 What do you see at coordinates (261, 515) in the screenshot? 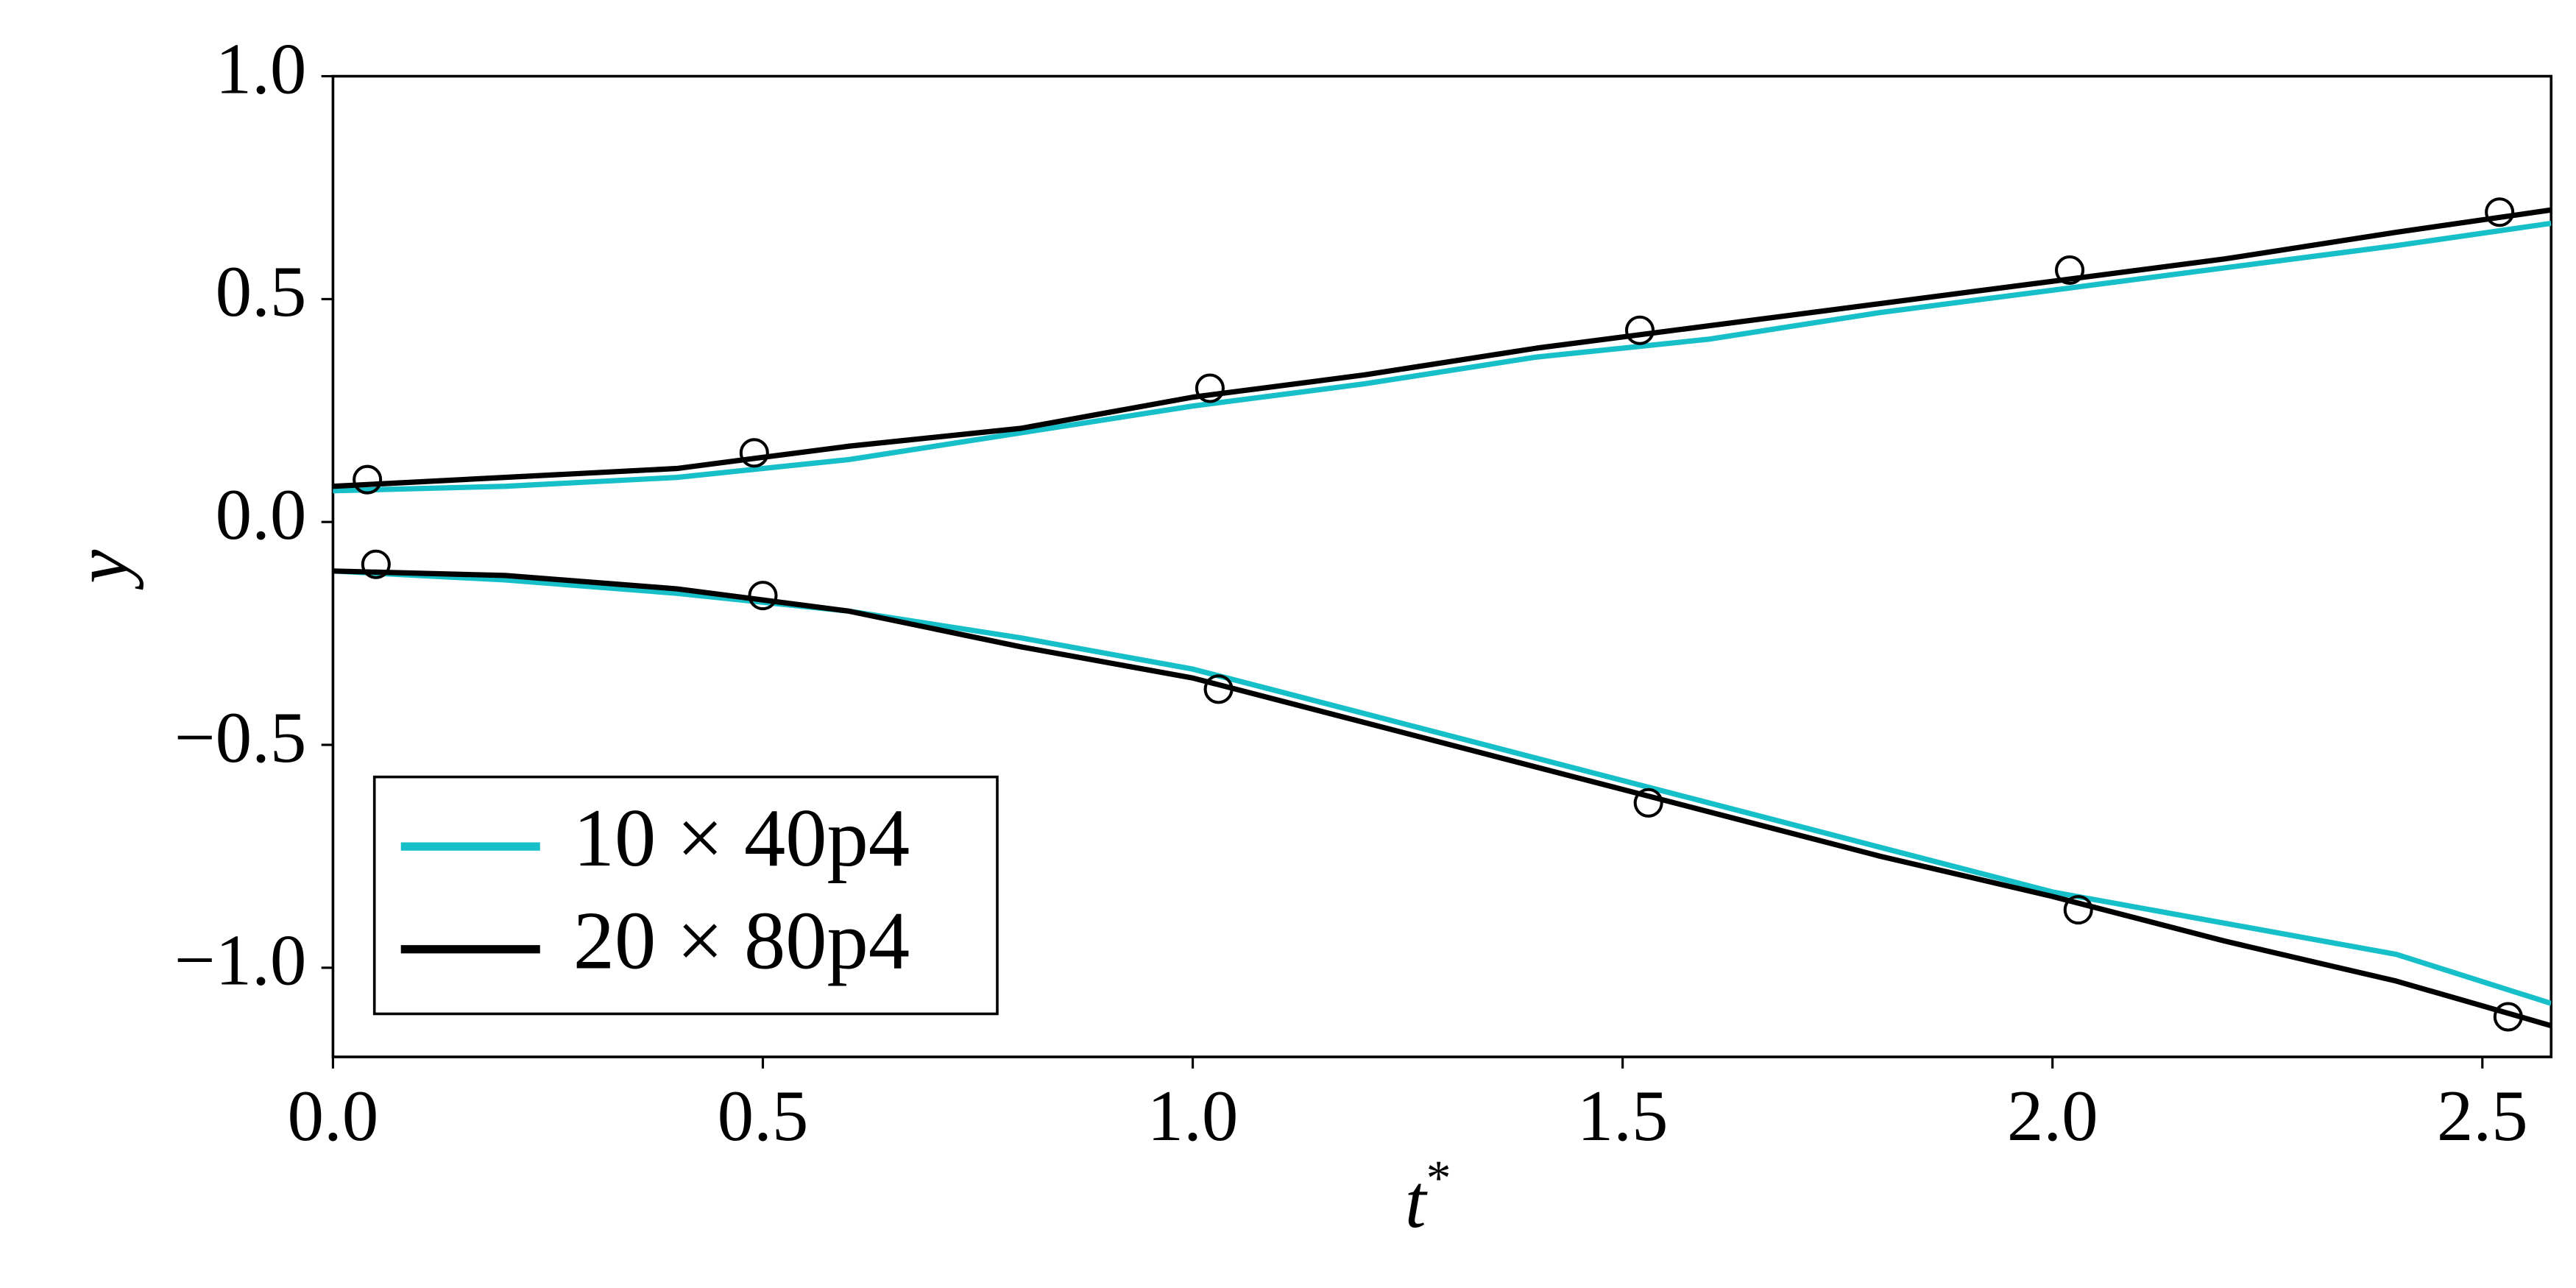
I see `y-tick-label: 0.0` at bounding box center [261, 515].